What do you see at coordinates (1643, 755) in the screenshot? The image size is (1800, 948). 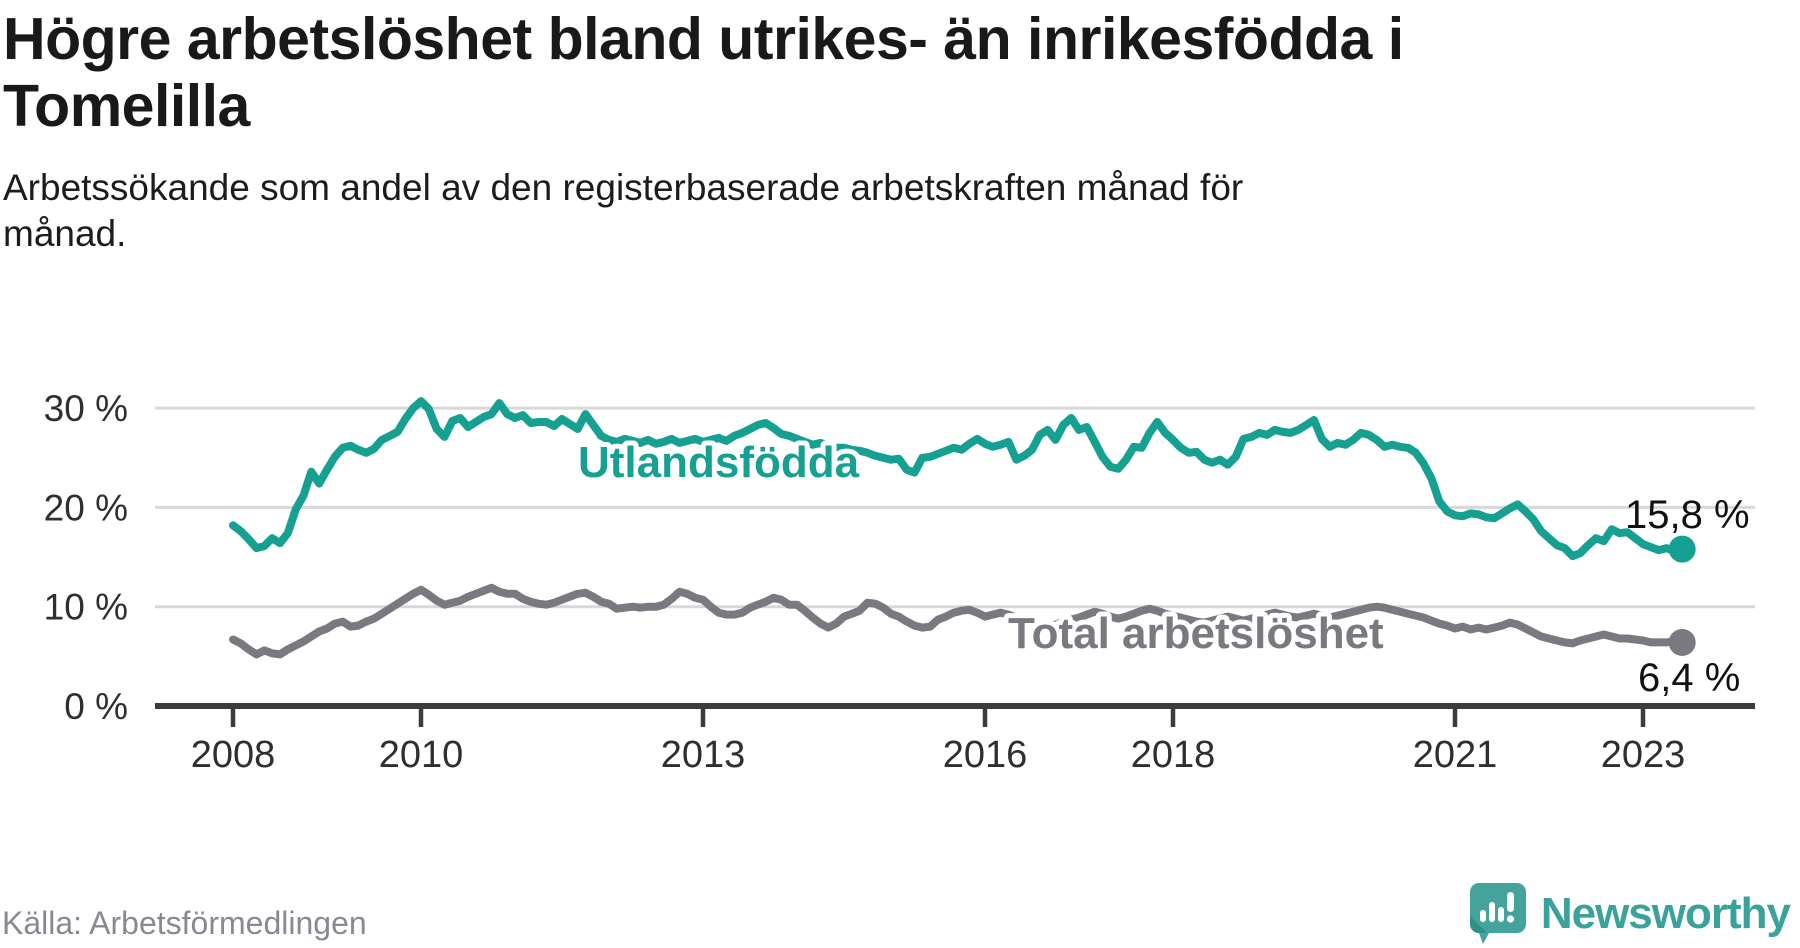 I see `x-tick-label-2023: 2023` at bounding box center [1643, 755].